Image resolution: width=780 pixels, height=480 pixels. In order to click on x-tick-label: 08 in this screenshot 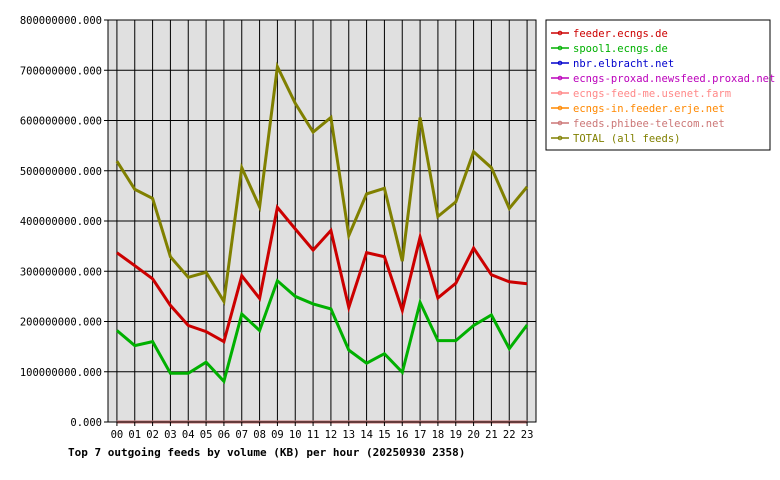, I will do `click(259, 435)`.